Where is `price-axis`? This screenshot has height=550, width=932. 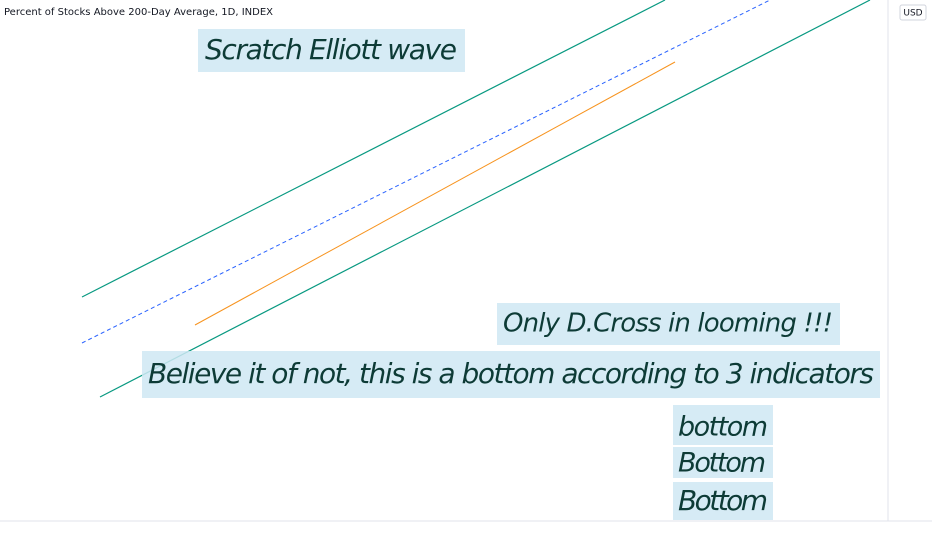
price-axis is located at coordinates (910, 275).